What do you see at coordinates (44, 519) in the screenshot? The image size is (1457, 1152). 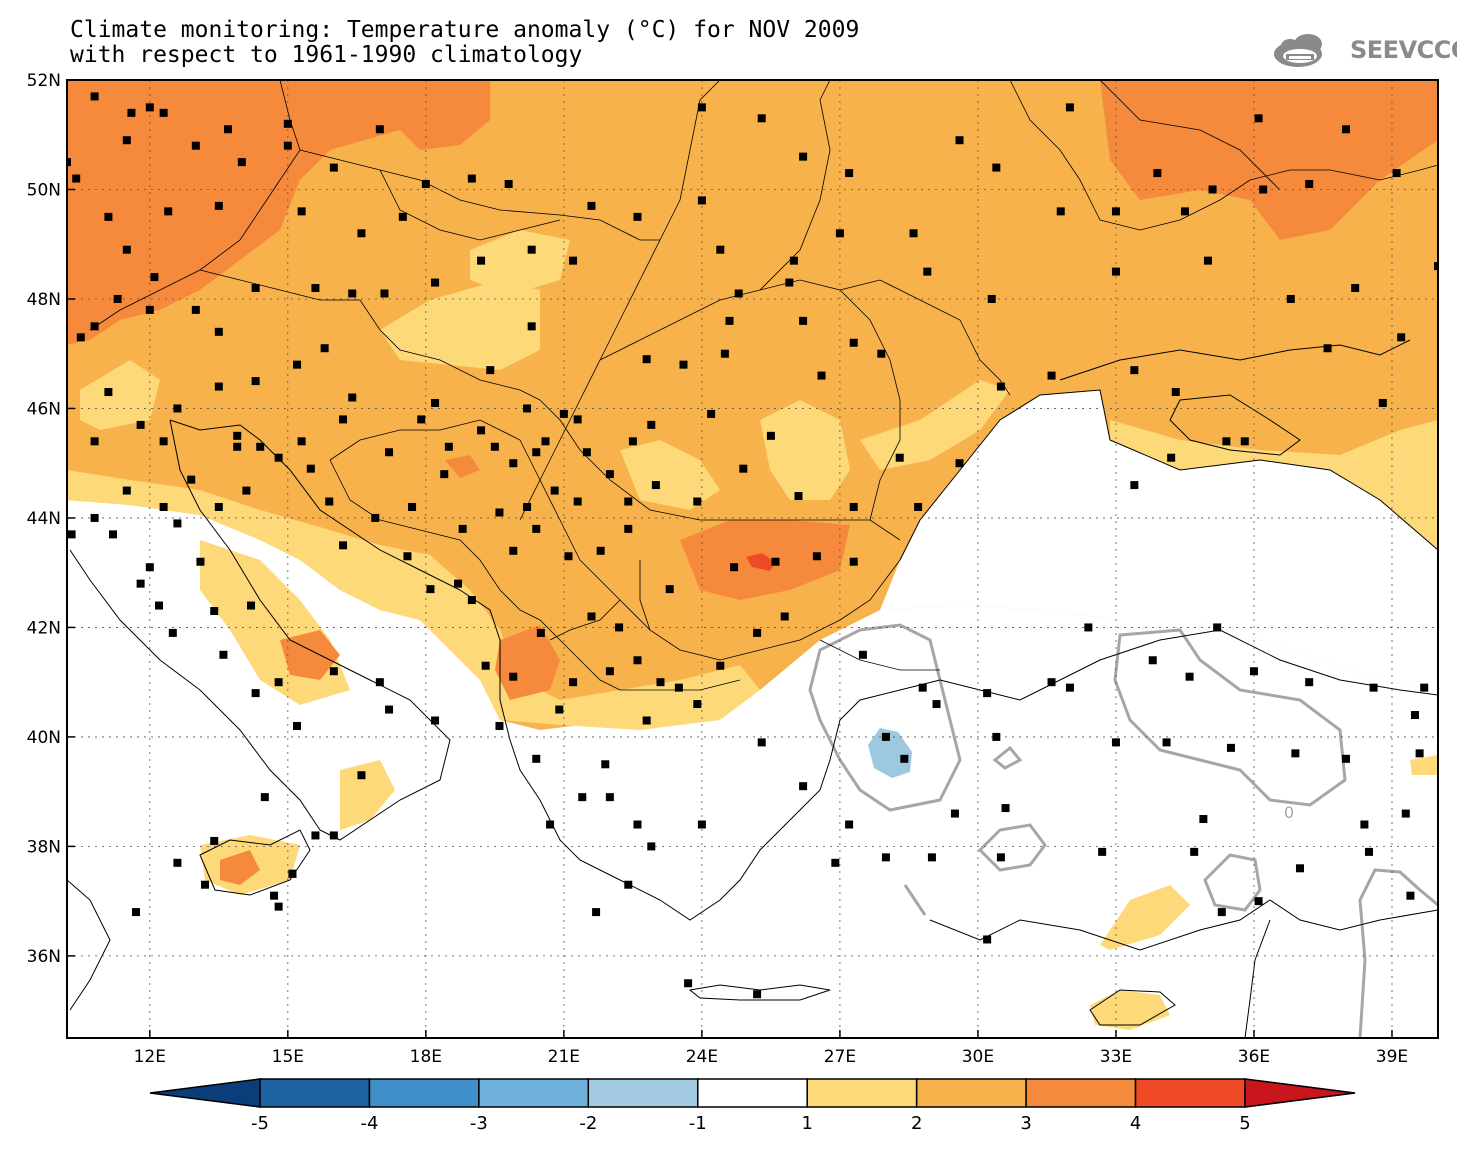 I see `lat-tick-label: 44N` at bounding box center [44, 519].